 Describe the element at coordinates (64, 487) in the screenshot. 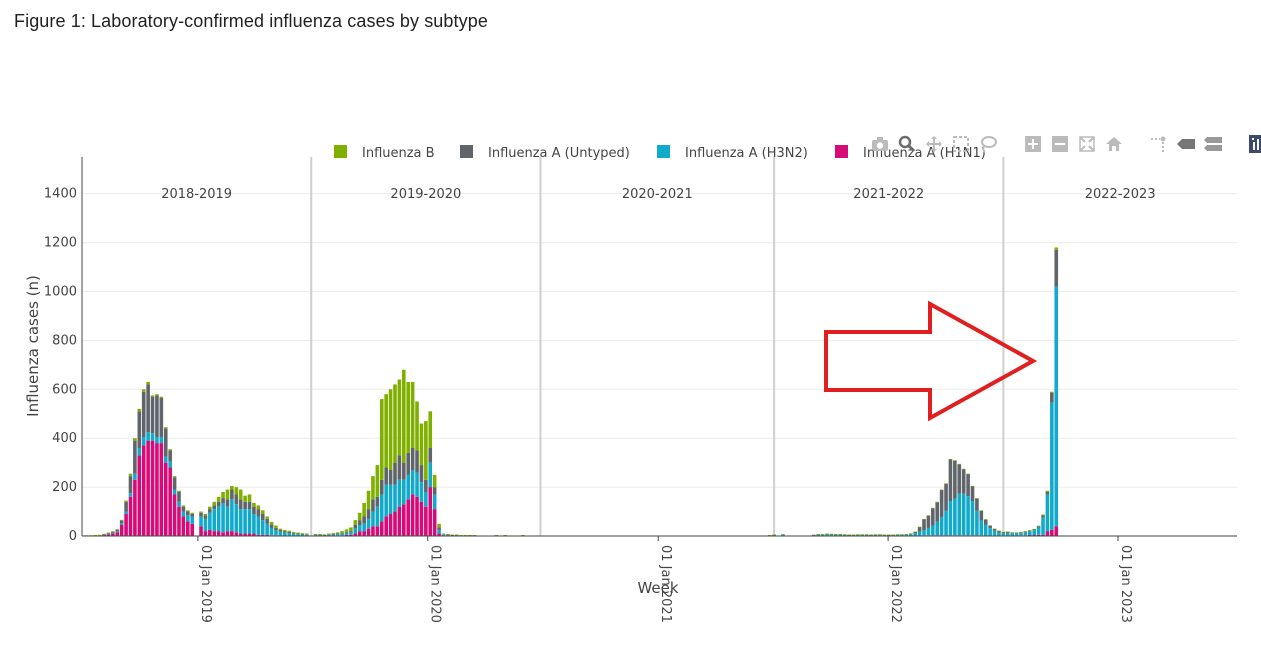

I see `y-tick-label: 200` at that location.